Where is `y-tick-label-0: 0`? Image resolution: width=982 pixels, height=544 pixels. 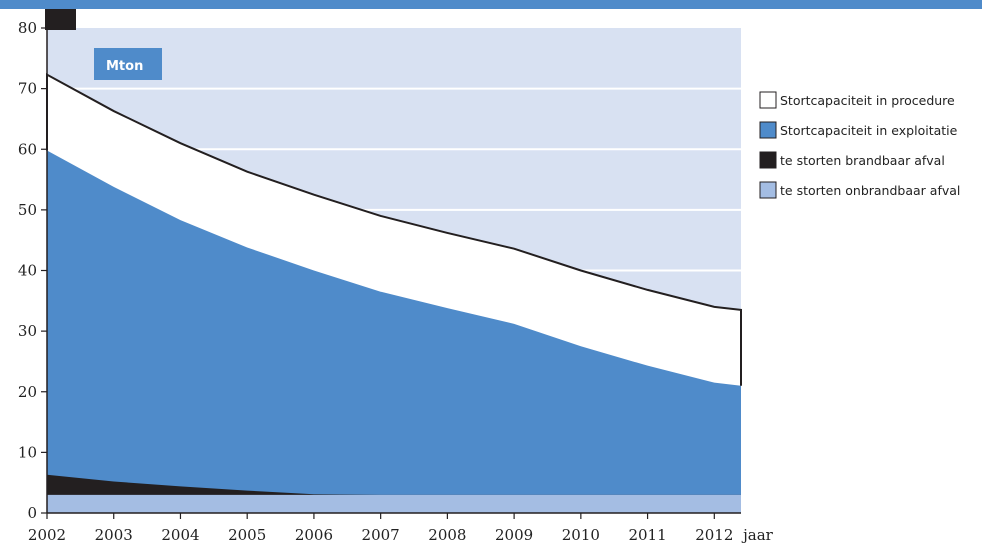 y-tick-label-0: 0 is located at coordinates (32, 513).